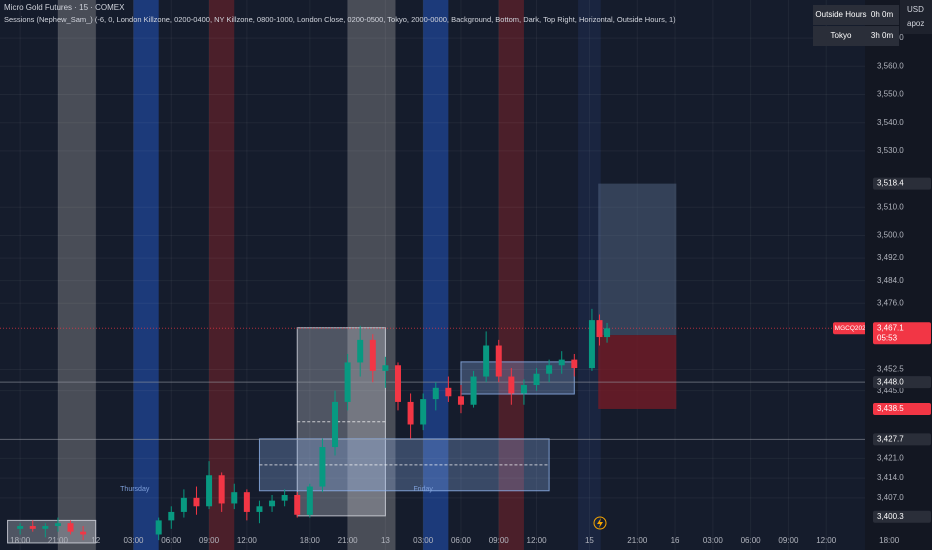 The image size is (932, 550). Describe the element at coordinates (890, 390) in the screenshot. I see `y-tick-label: 3,445.0` at that location.